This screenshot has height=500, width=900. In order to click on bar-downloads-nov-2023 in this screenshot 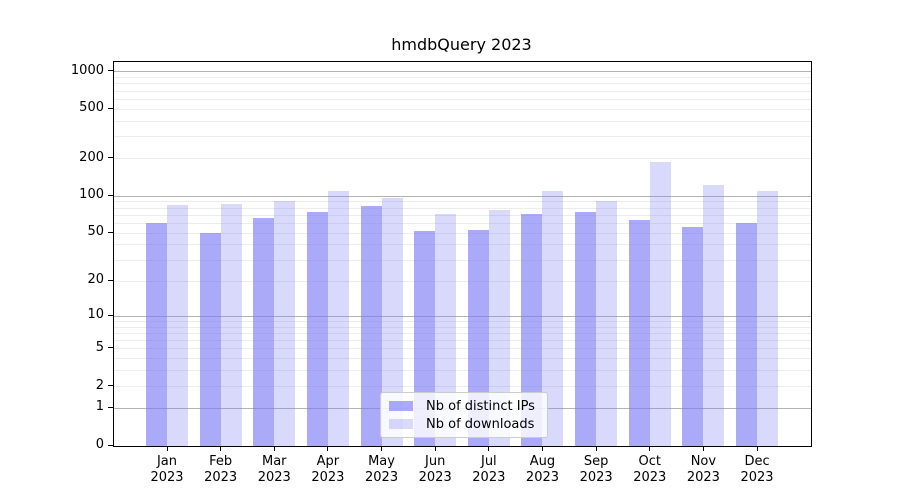, I will do `click(714, 315)`.